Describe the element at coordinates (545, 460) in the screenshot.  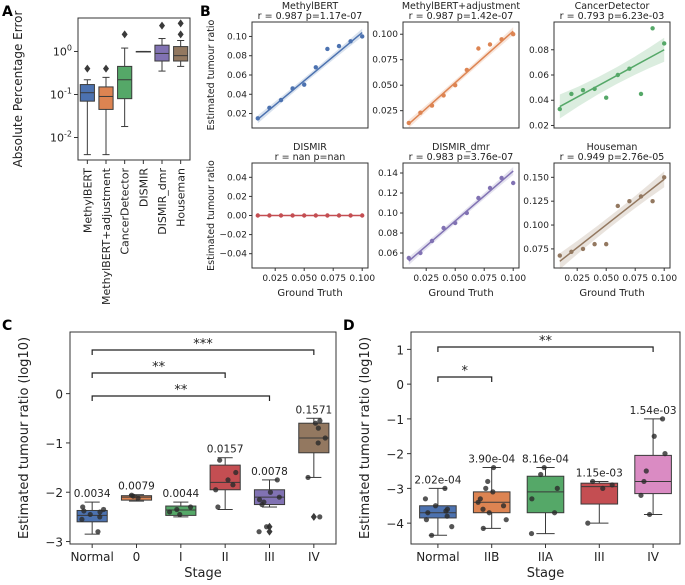
I see `panel-d-median-label: 8.16e-04` at that location.